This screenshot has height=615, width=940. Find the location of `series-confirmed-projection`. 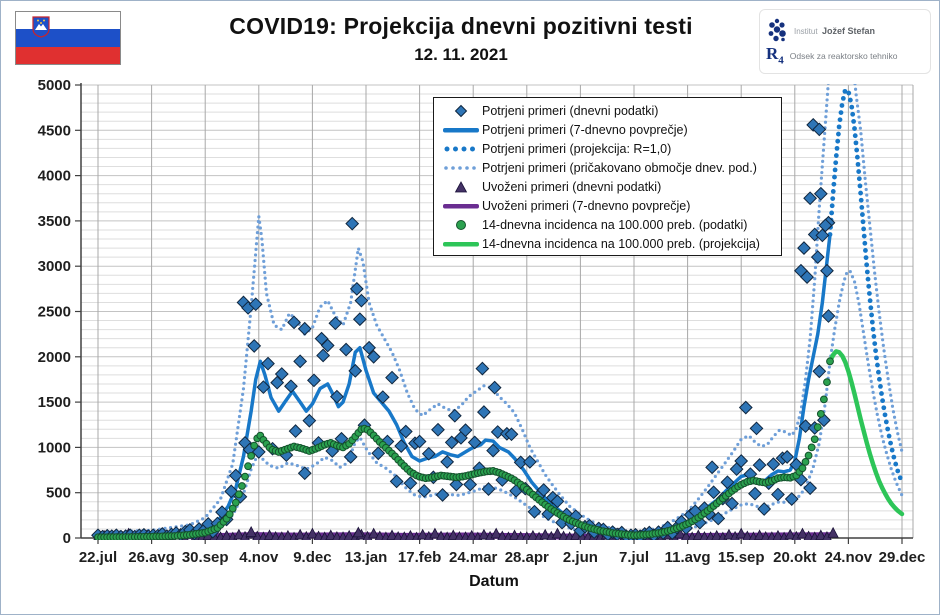

series-confirmed-projection is located at coordinates (865, 284).